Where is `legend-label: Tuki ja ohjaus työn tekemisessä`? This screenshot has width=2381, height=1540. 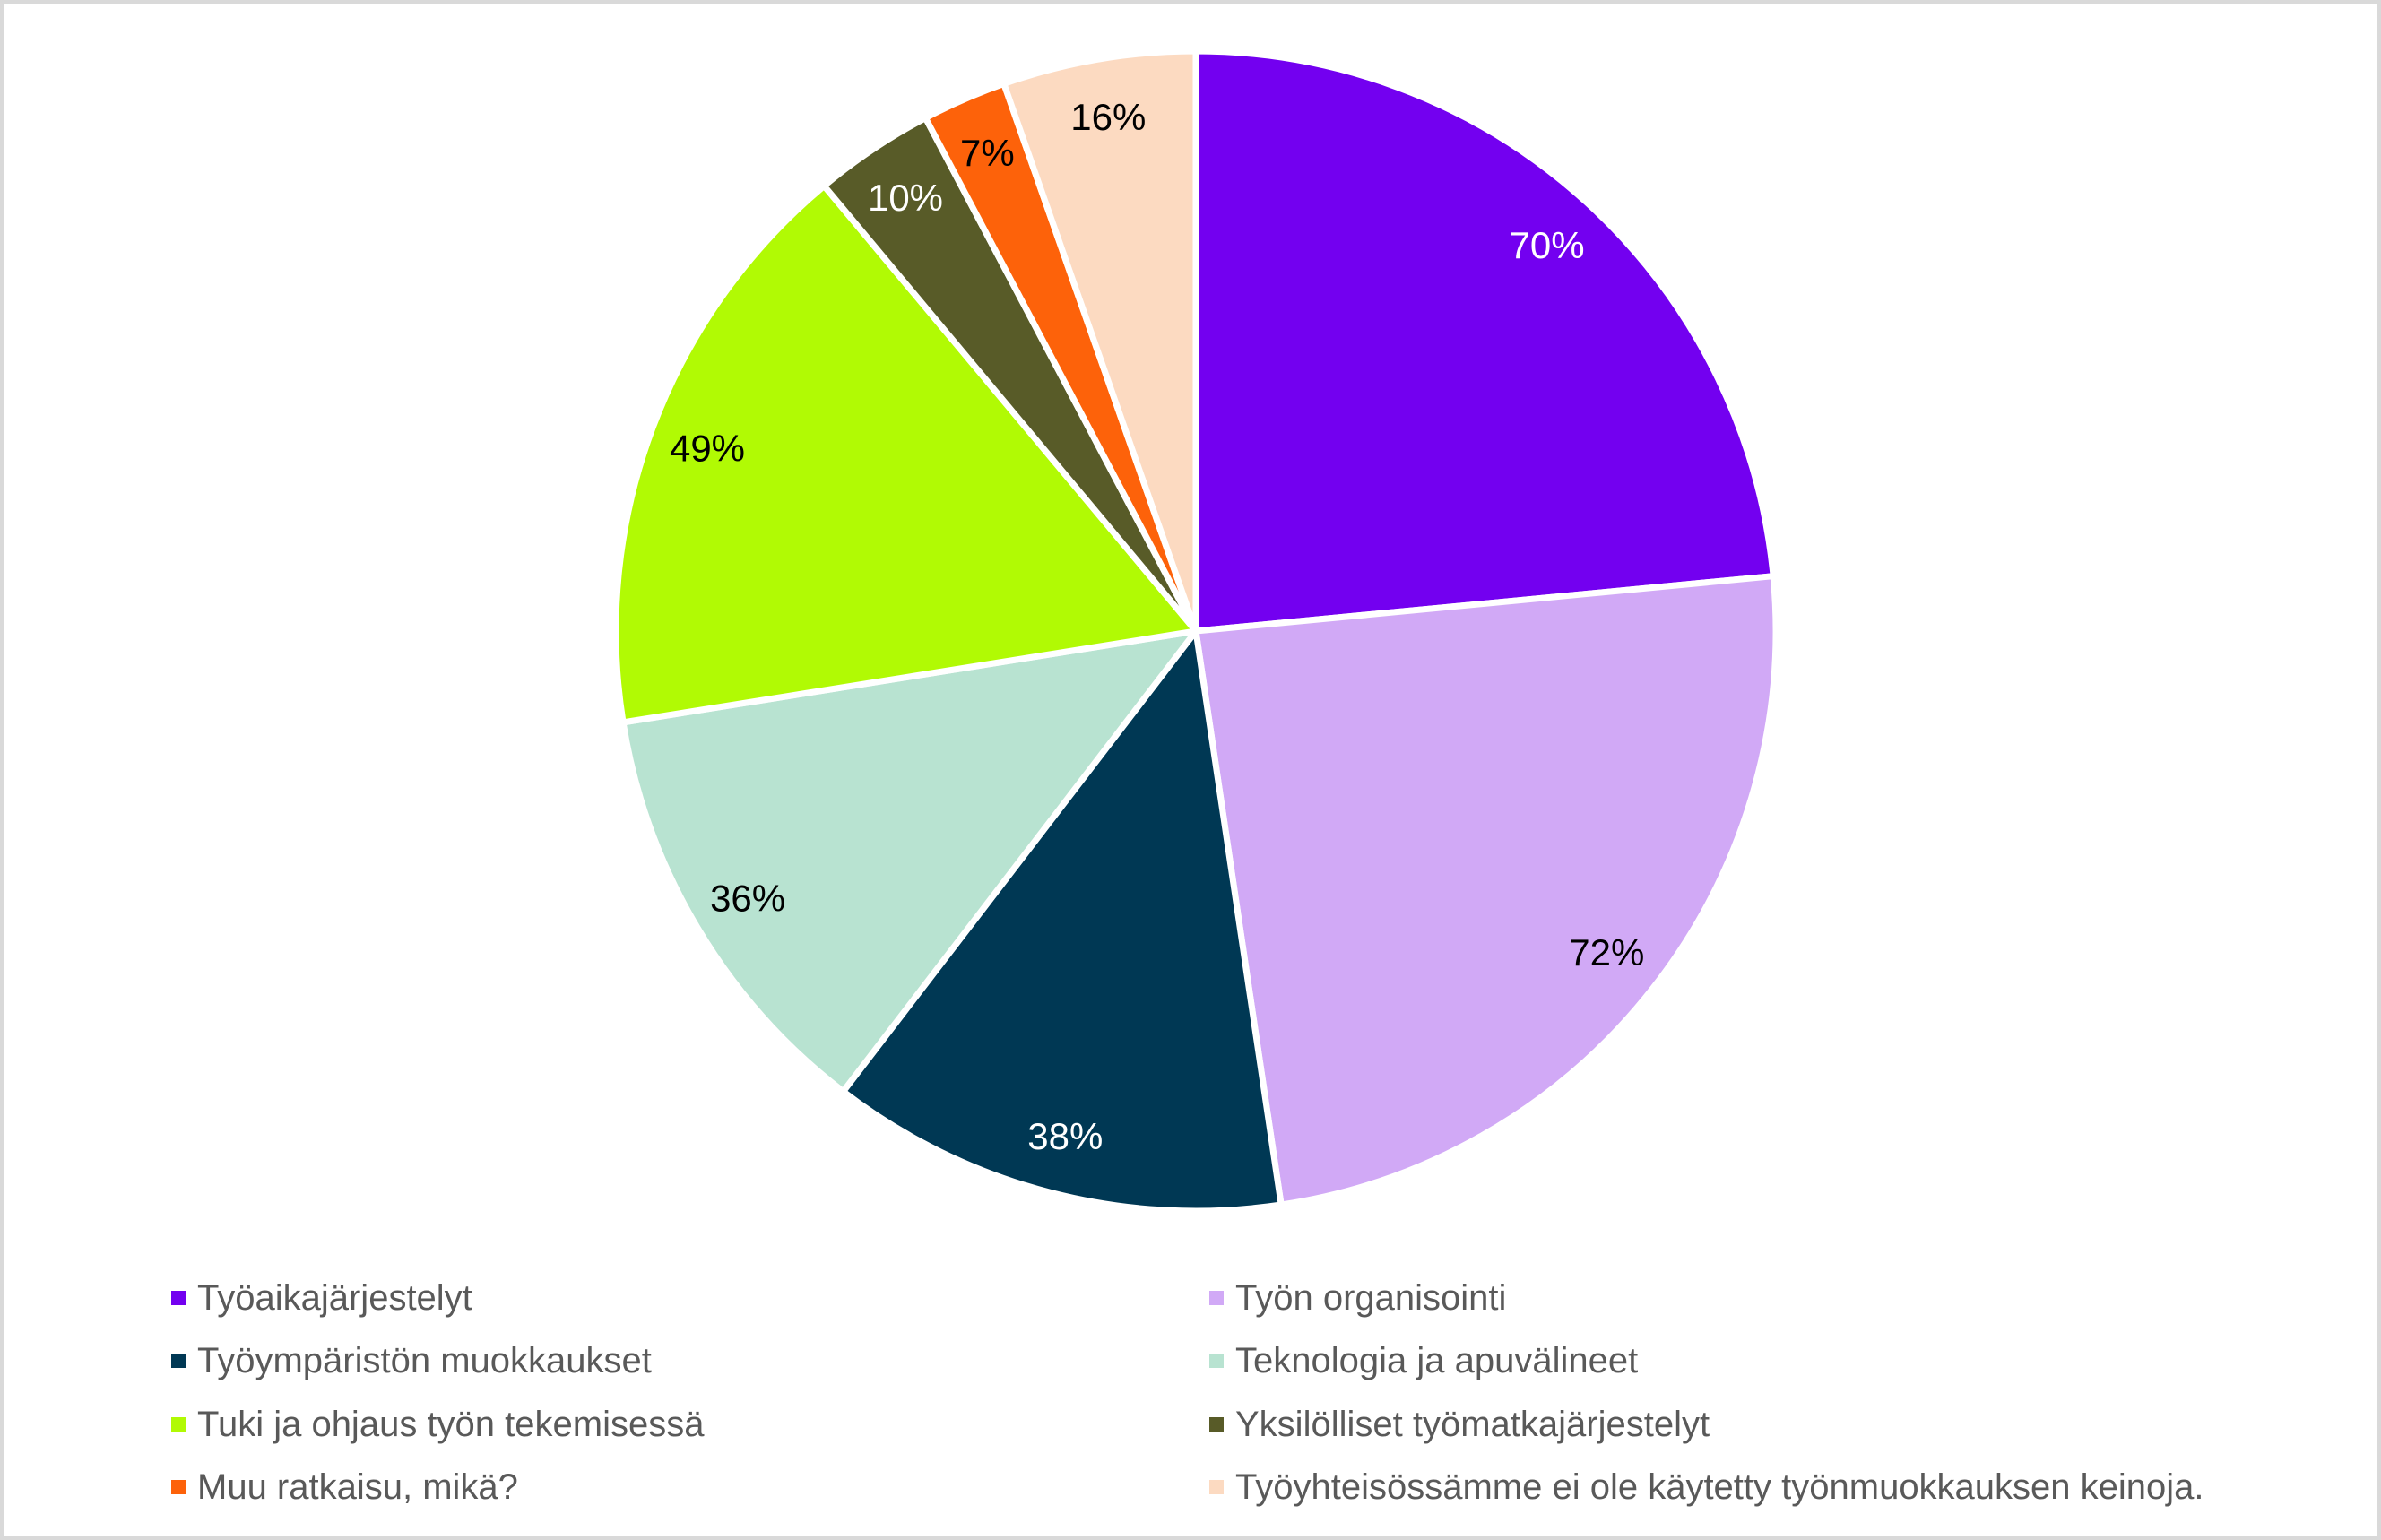
legend-label: Tuki ja ohjaus työn tekemisessä is located at coordinates (451, 1424).